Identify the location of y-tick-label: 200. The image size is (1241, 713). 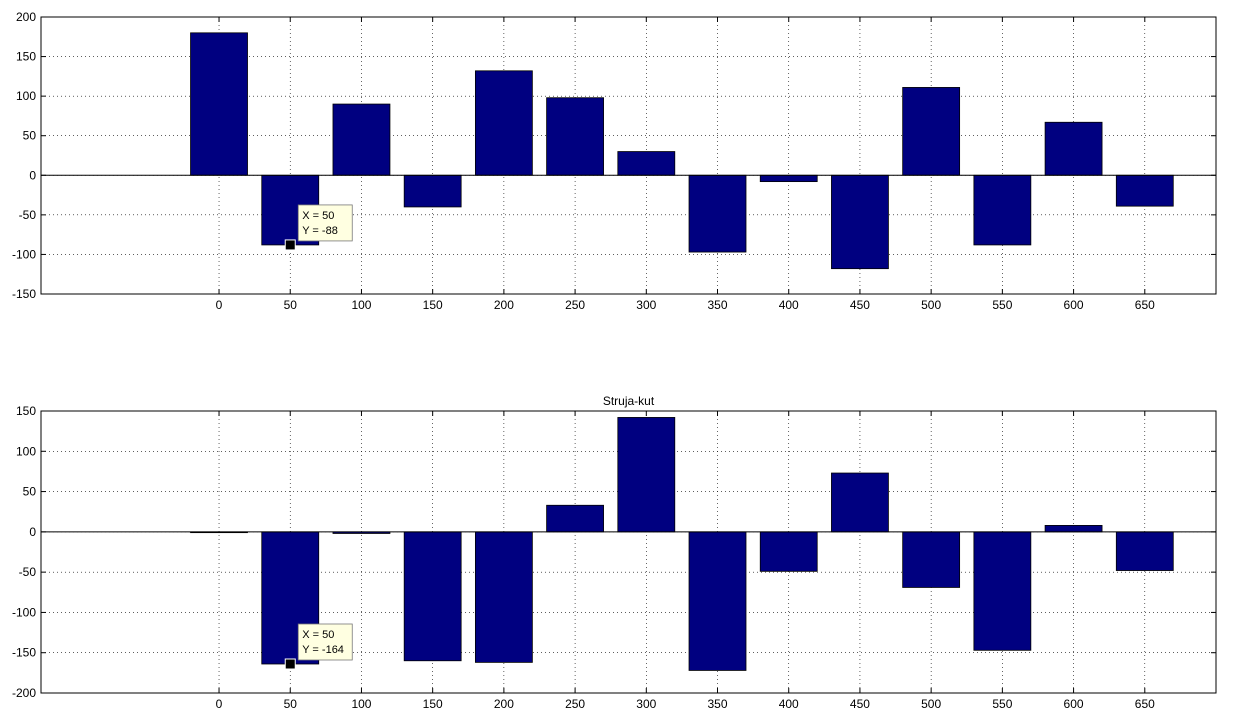
(26, 17).